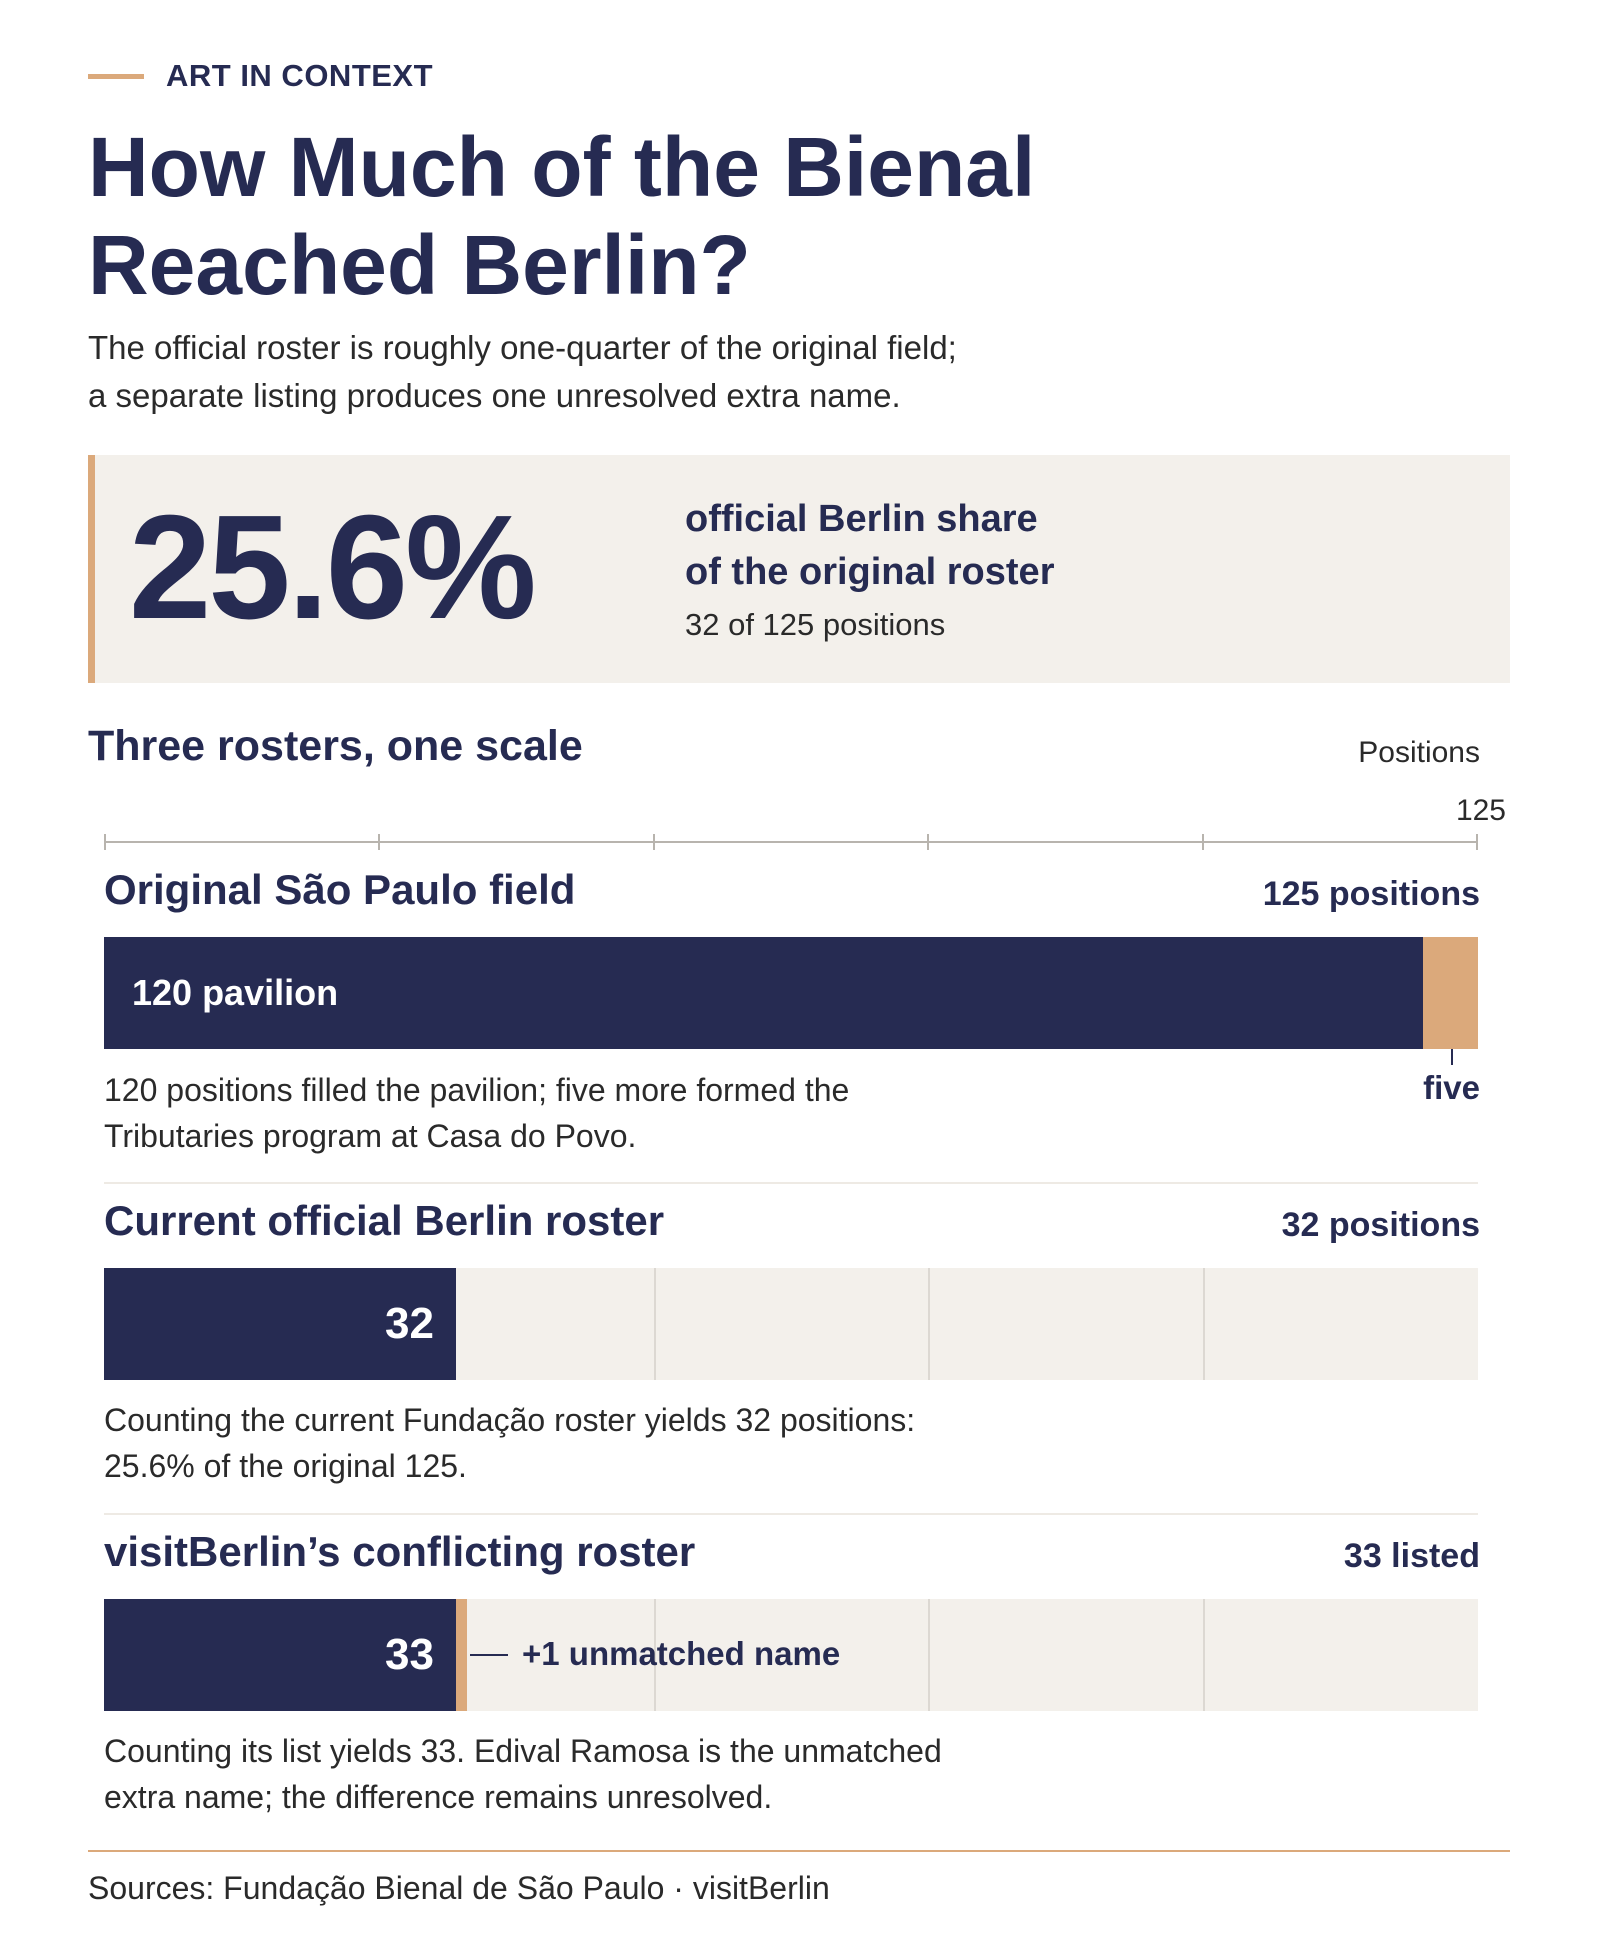 The height and width of the screenshot is (1940, 1600). Describe the element at coordinates (1411, 1556) in the screenshot. I see `row-total-visitberlin: 33 listed` at that location.